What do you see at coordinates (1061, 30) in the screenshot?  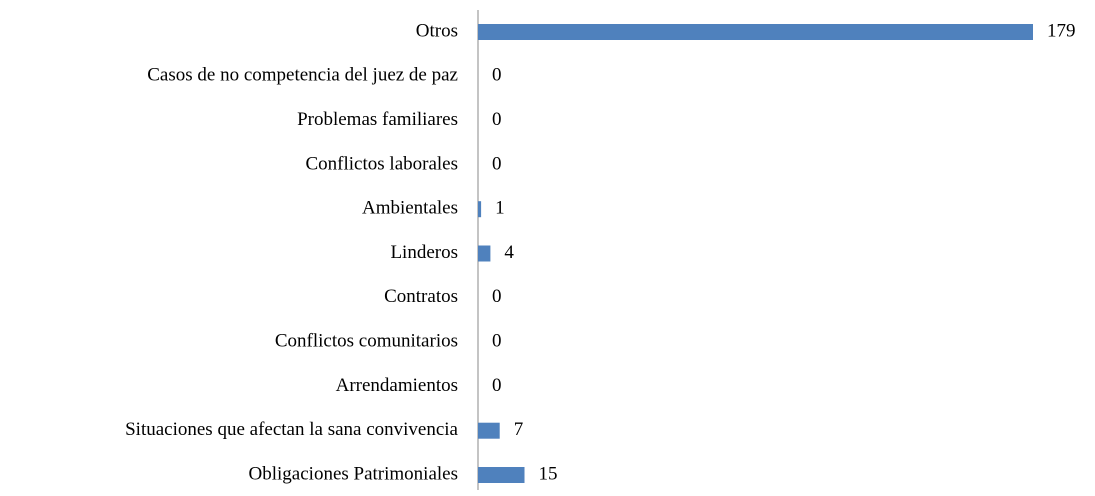 I see `value-label: 179` at bounding box center [1061, 30].